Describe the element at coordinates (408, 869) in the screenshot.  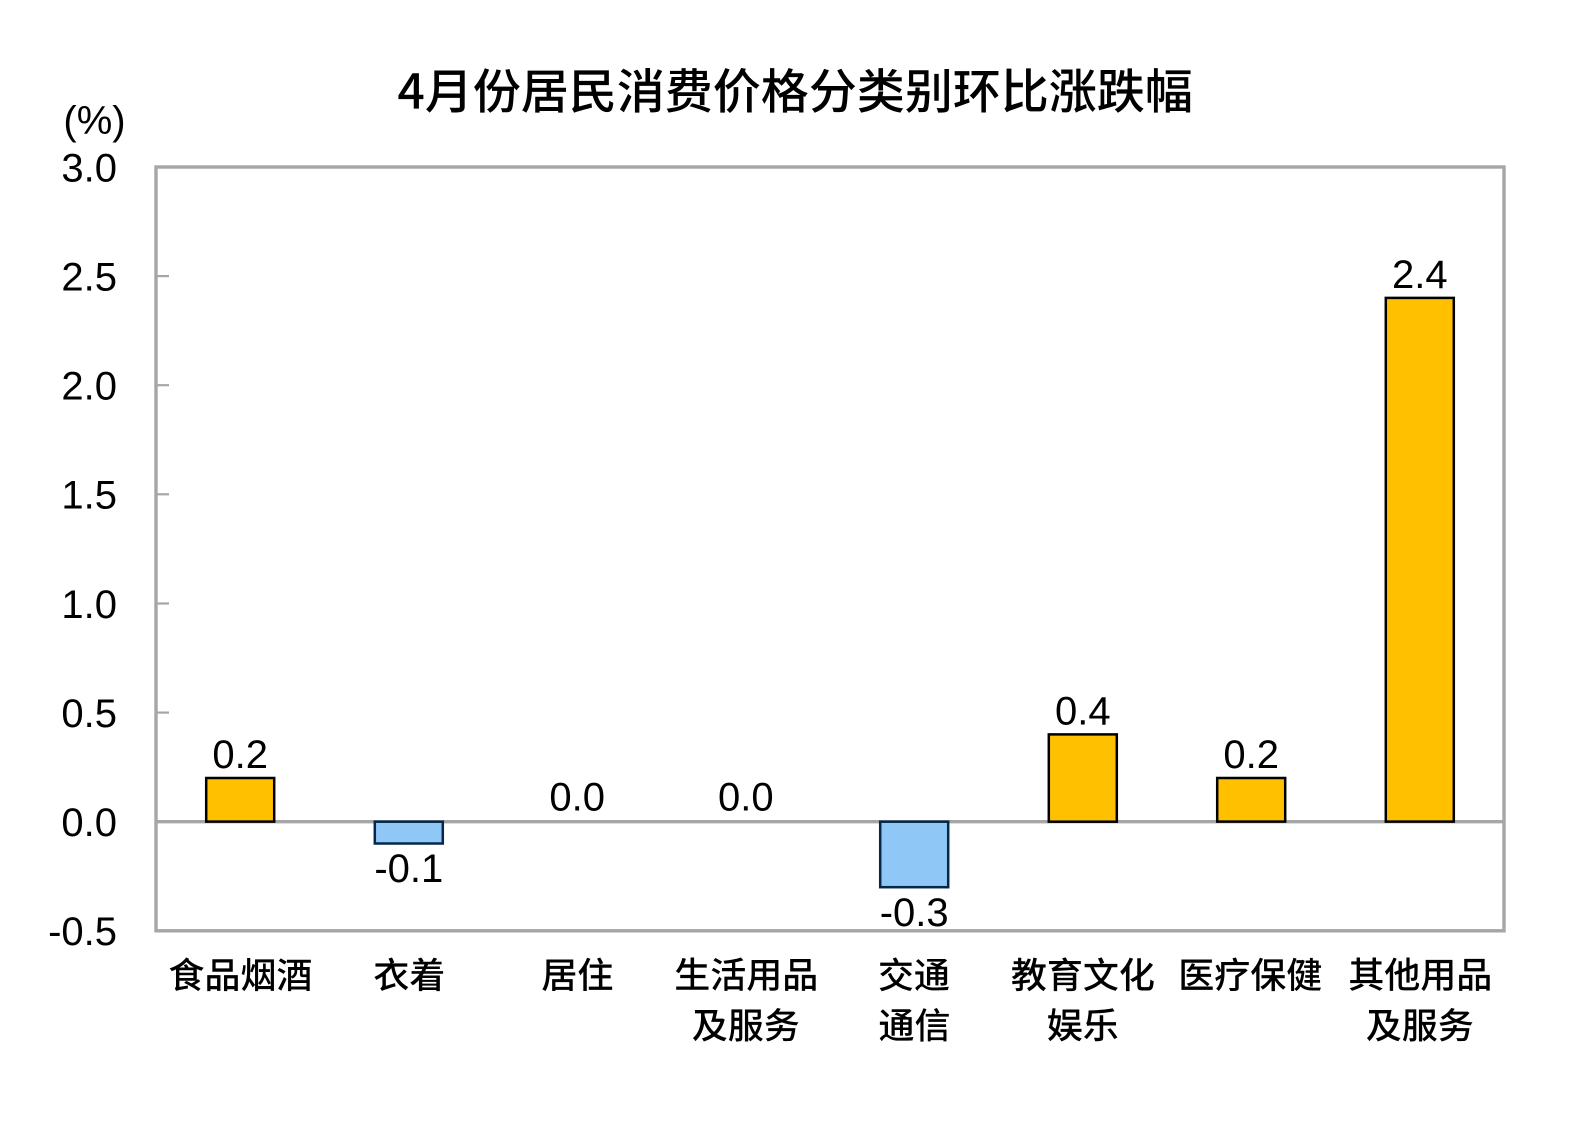
I see `svg-text: -0.1` at that location.